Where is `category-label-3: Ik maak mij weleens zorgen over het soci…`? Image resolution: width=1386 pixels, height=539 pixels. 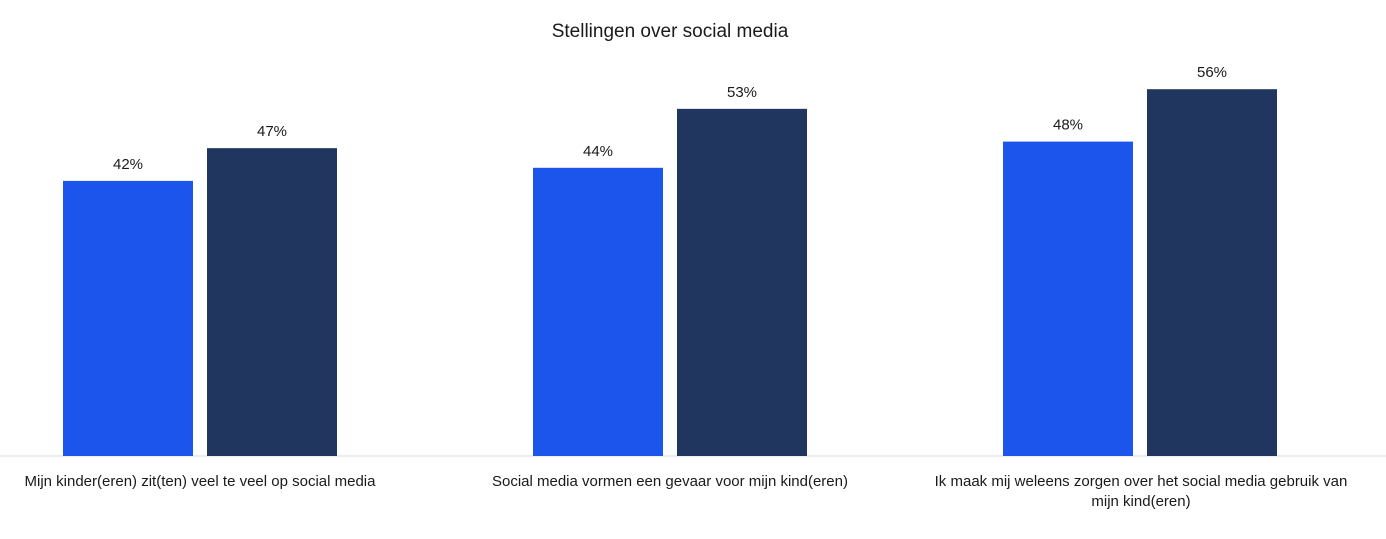
category-label-3: Ik maak mij weleens zorgen over het soci… is located at coordinates (1141, 491).